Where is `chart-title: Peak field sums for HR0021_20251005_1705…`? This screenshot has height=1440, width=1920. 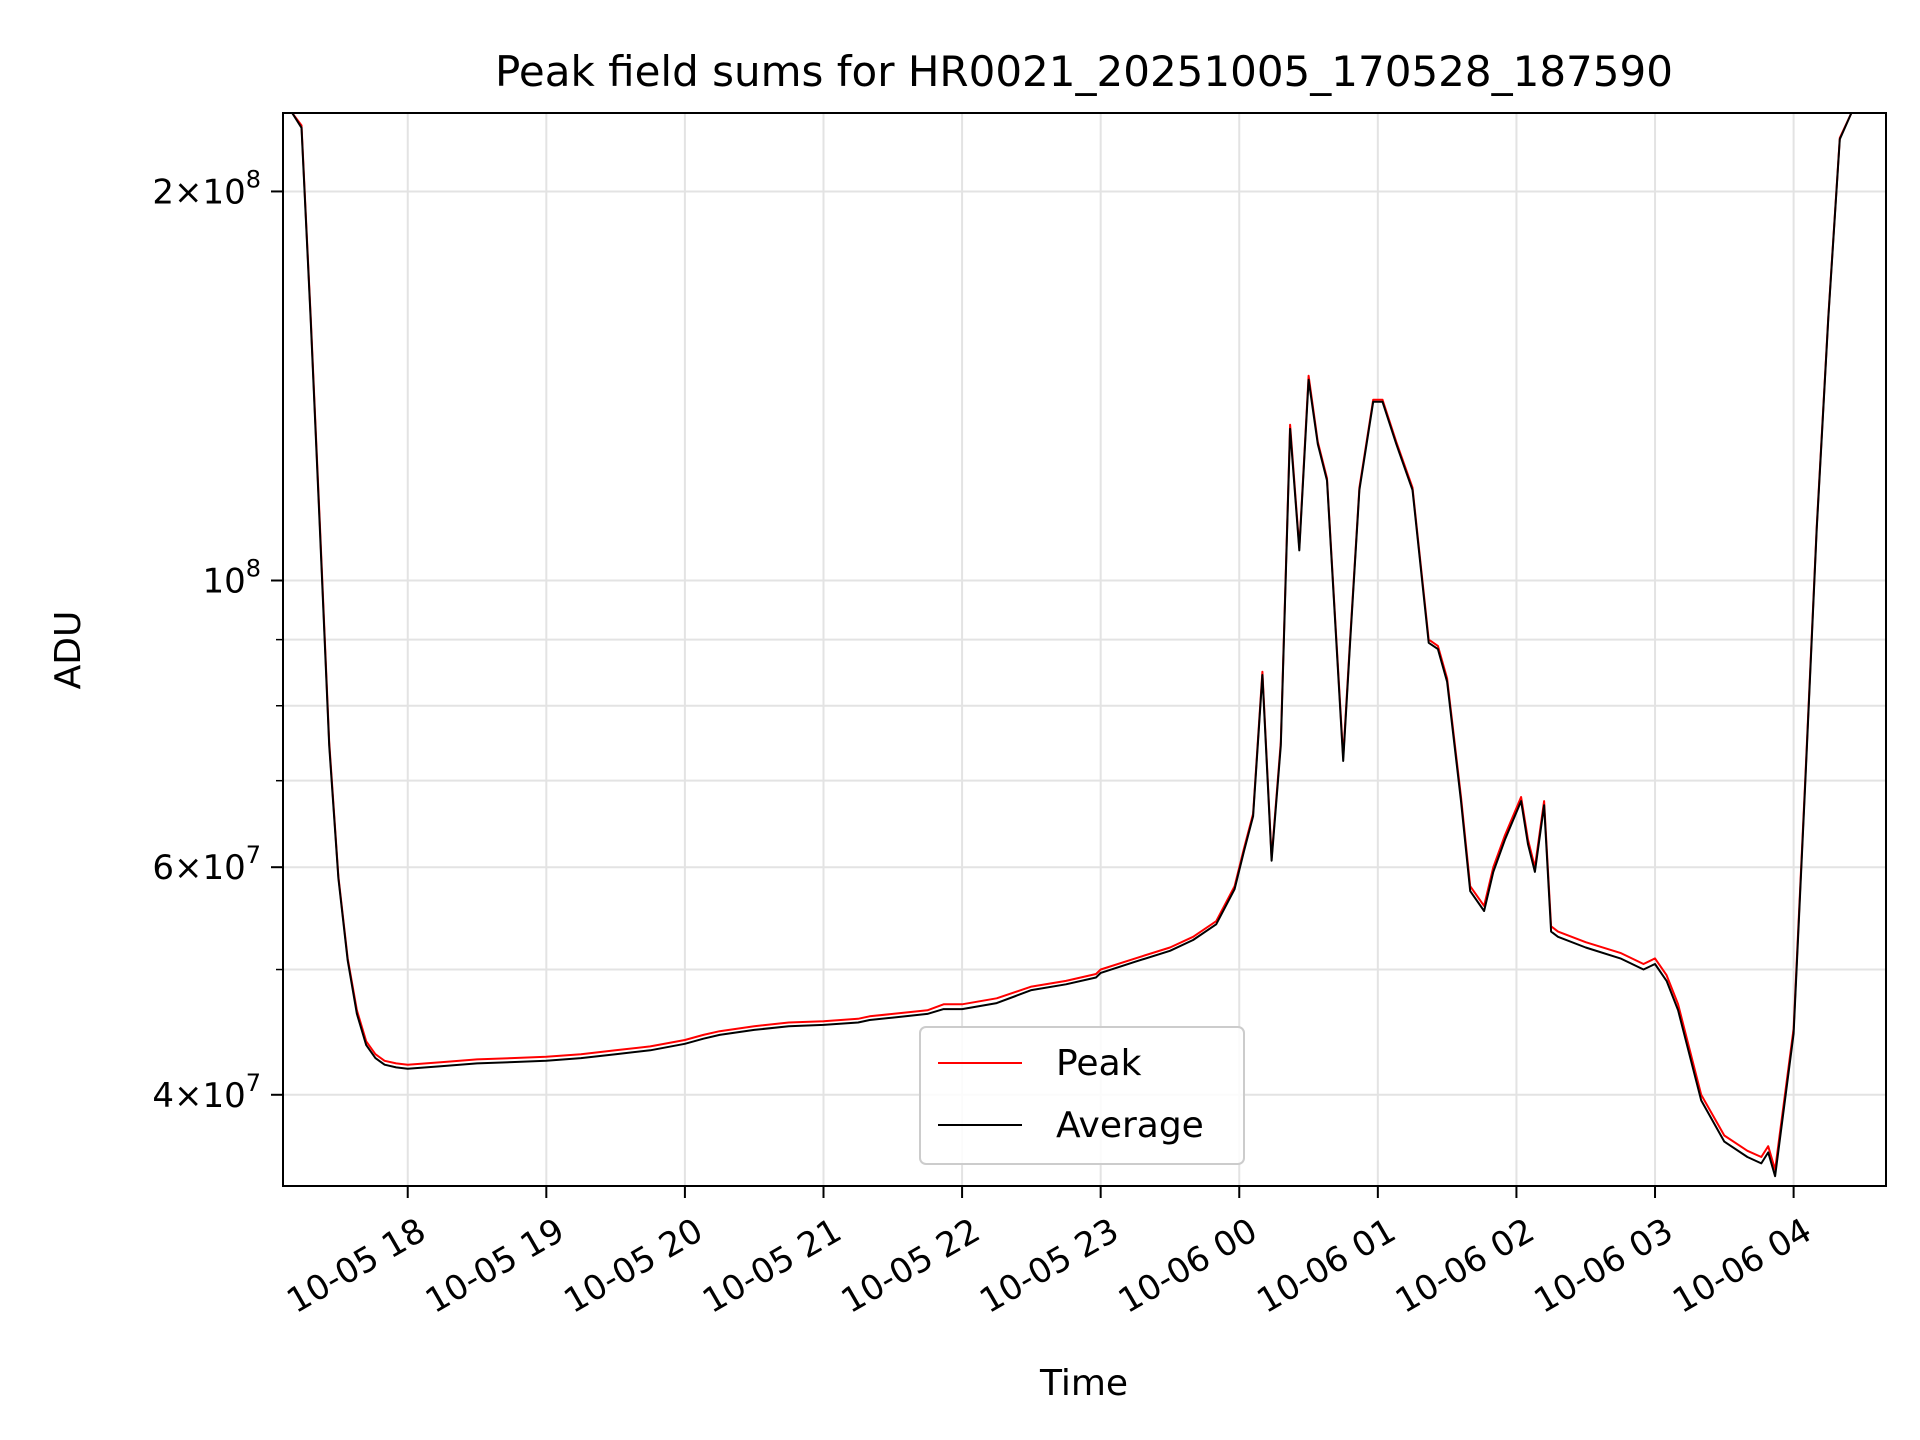 chart-title: Peak field sums for HR0021_20251005_1705… is located at coordinates (1084, 71).